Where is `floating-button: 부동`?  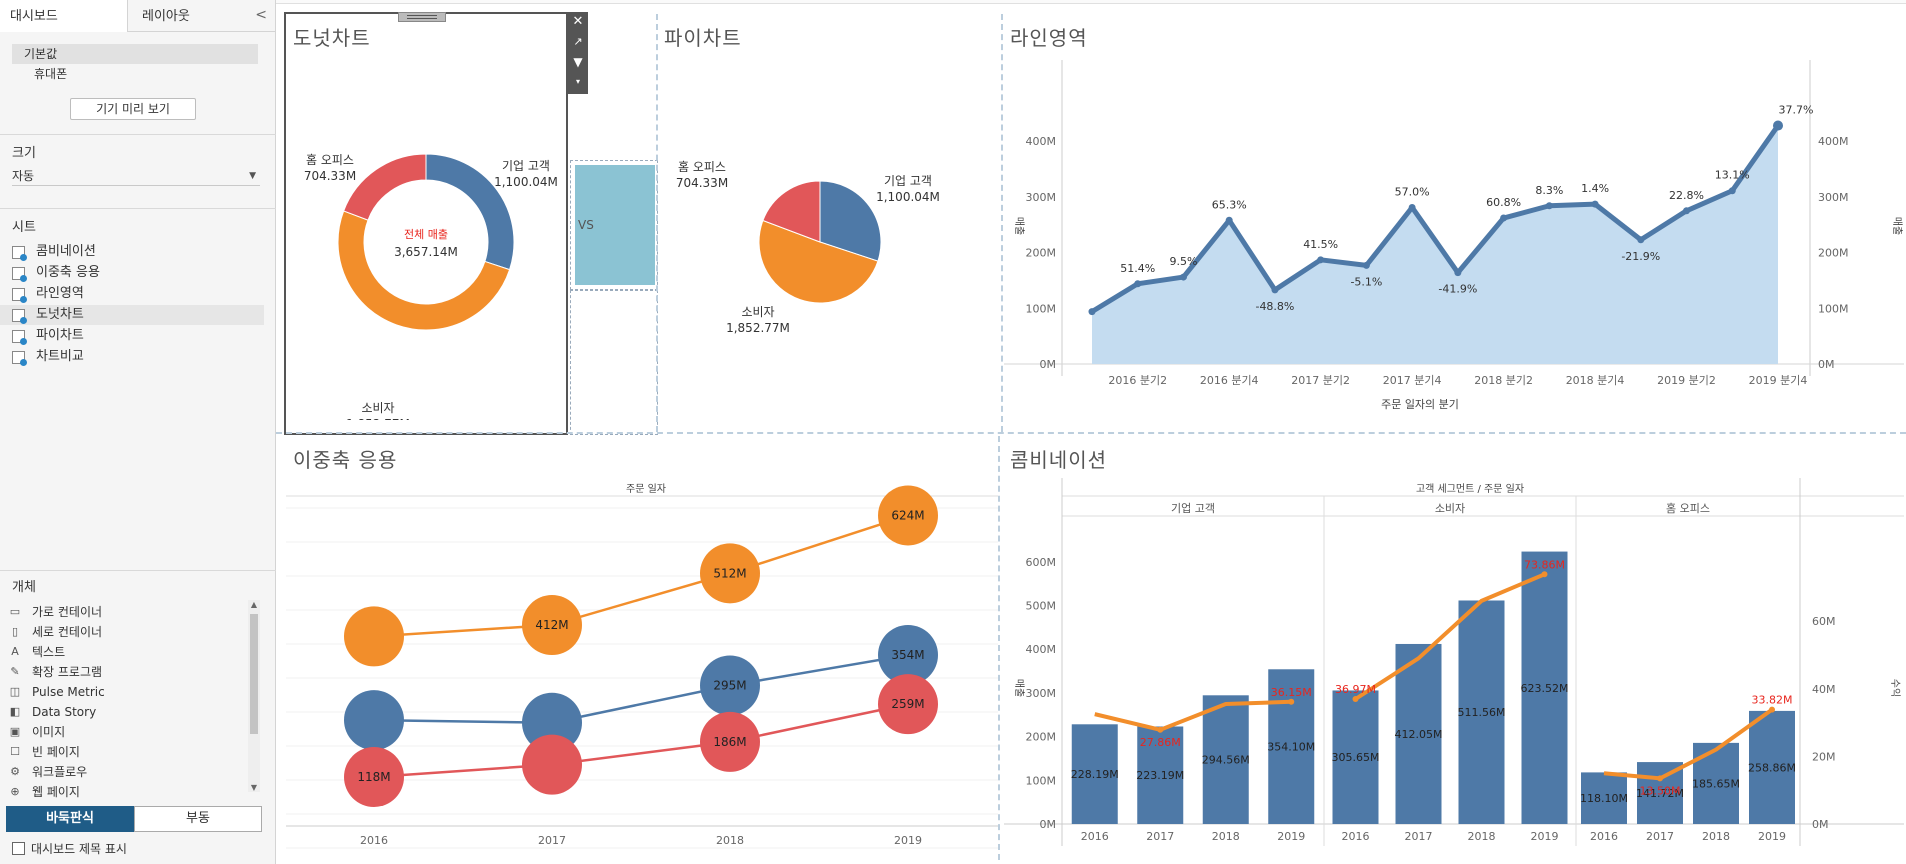 floating-button: 부동 is located at coordinates (198, 819).